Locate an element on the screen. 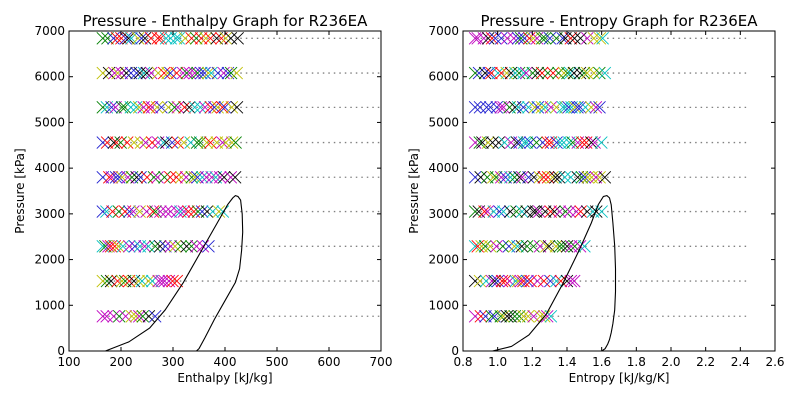 Image resolution: width=800 pixels, height=400 pixels. y-tick-label: 4000 is located at coordinates (49, 168).